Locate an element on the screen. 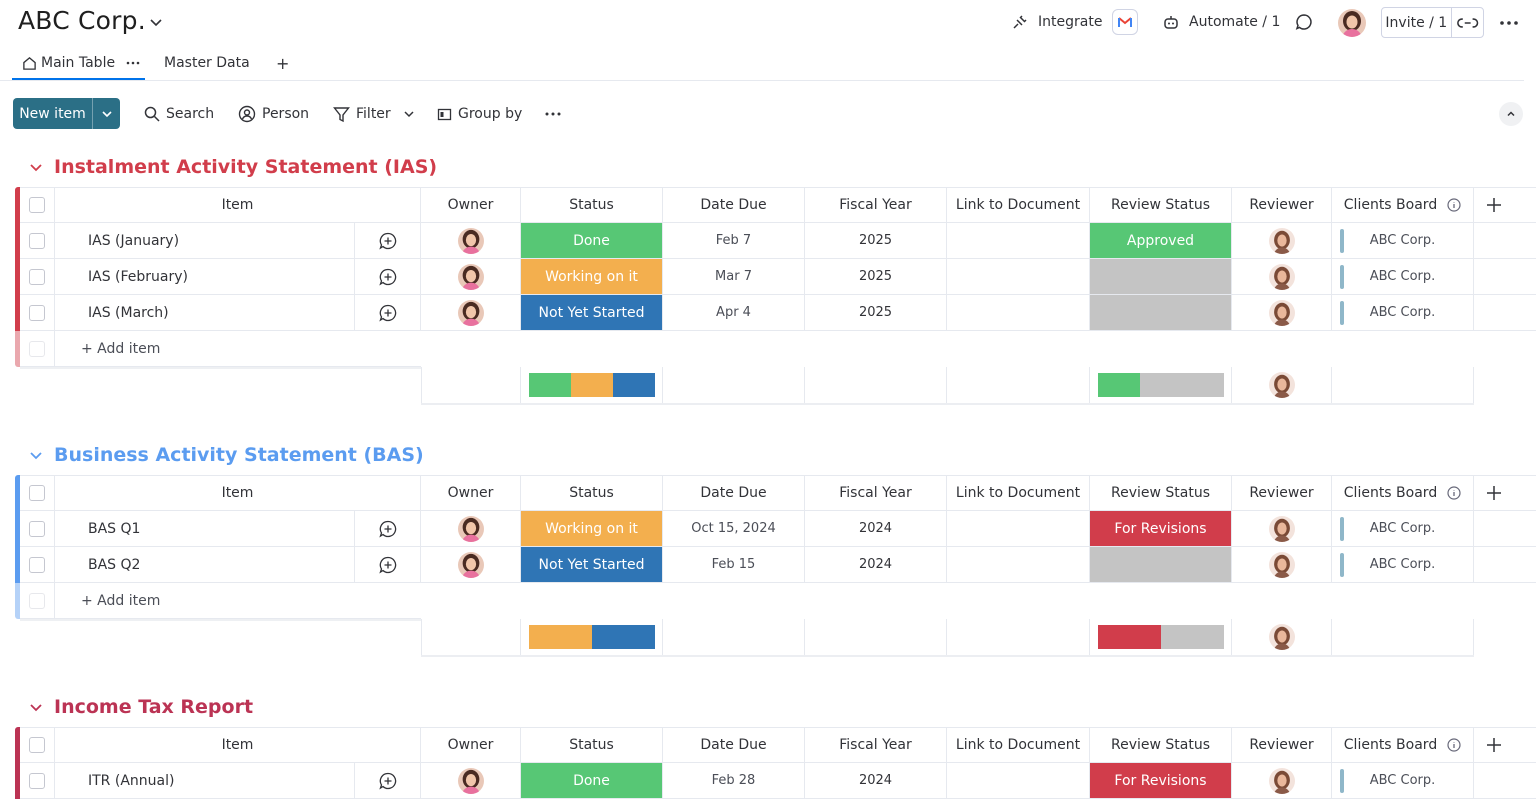  user-avatar is located at coordinates (1352, 23).